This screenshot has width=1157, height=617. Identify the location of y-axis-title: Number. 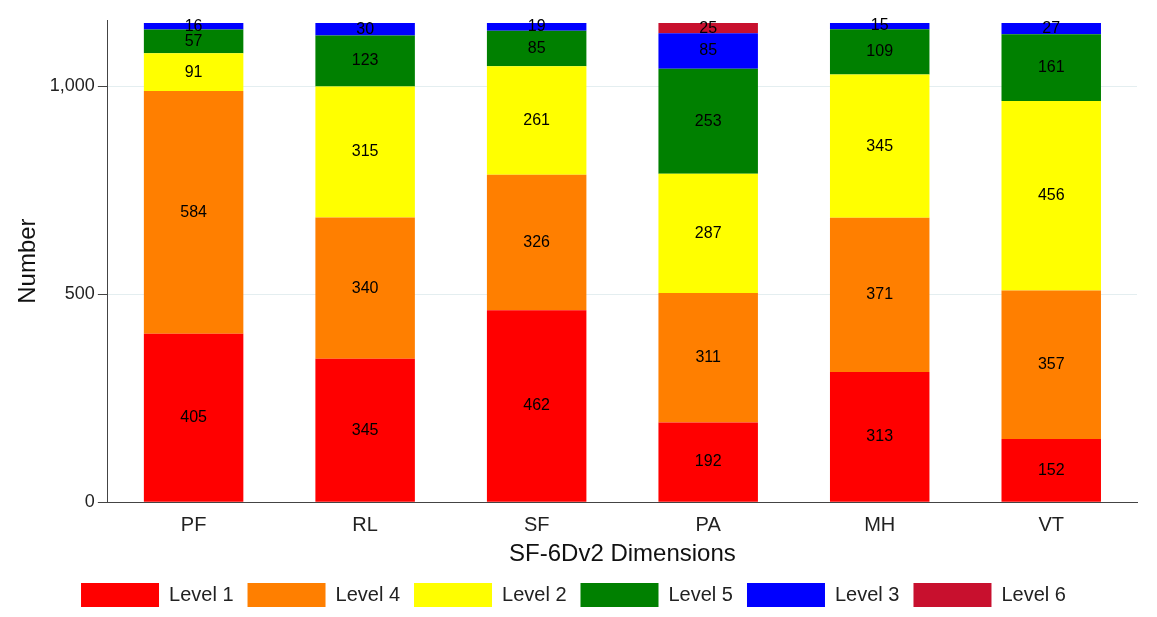
(27, 261).